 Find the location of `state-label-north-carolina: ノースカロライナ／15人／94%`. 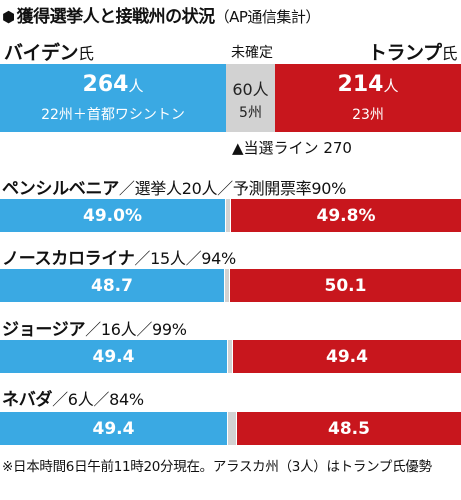

state-label-north-carolina: ノースカロライナ／15人／94% is located at coordinates (119, 256).